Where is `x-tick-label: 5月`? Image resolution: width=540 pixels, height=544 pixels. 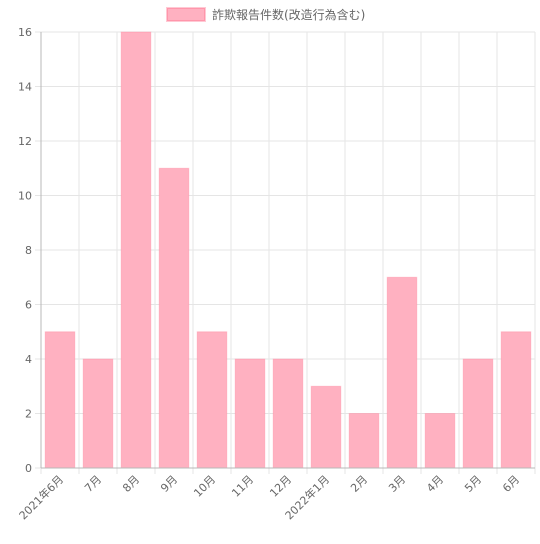
x-tick-label: 5月 is located at coordinates (473, 484).